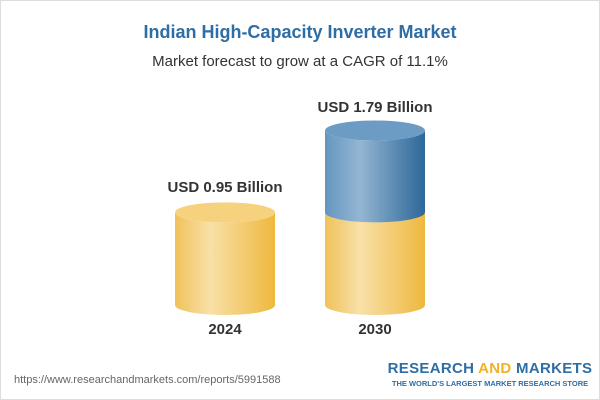  I want to click on logo-text-and: AND, so click(495, 368).